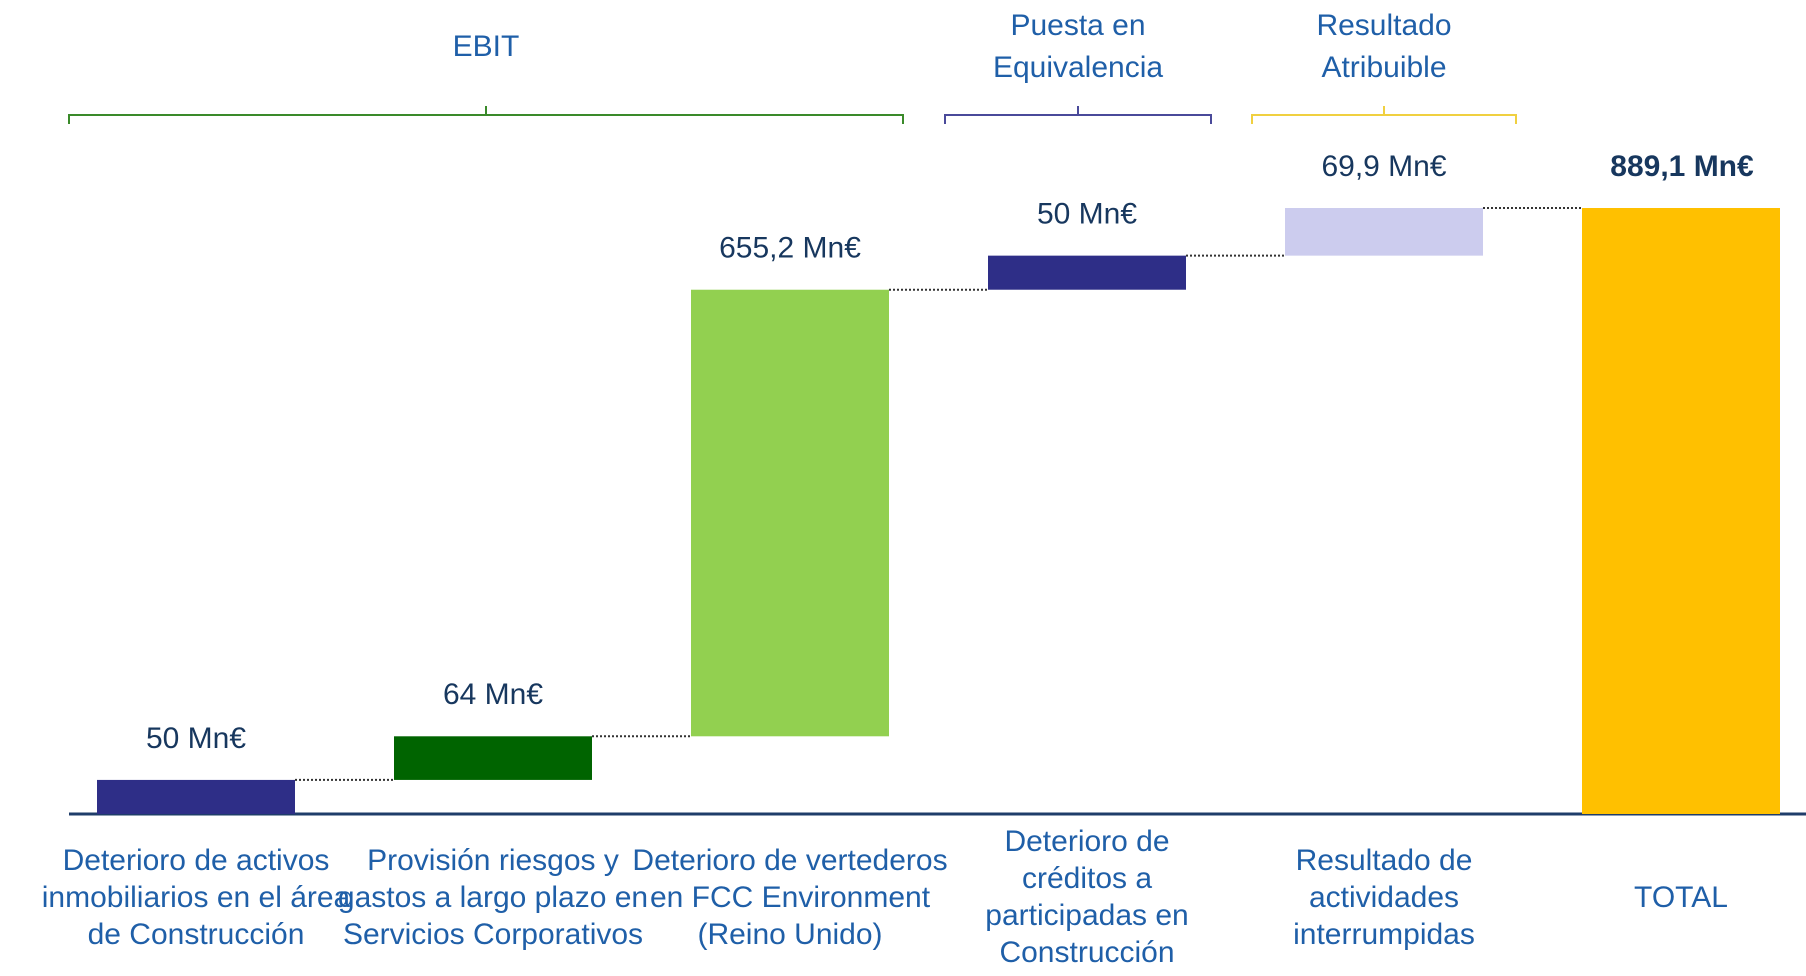  What do you see at coordinates (790, 248) in the screenshot?
I see `value-label: 655,2 Mn€` at bounding box center [790, 248].